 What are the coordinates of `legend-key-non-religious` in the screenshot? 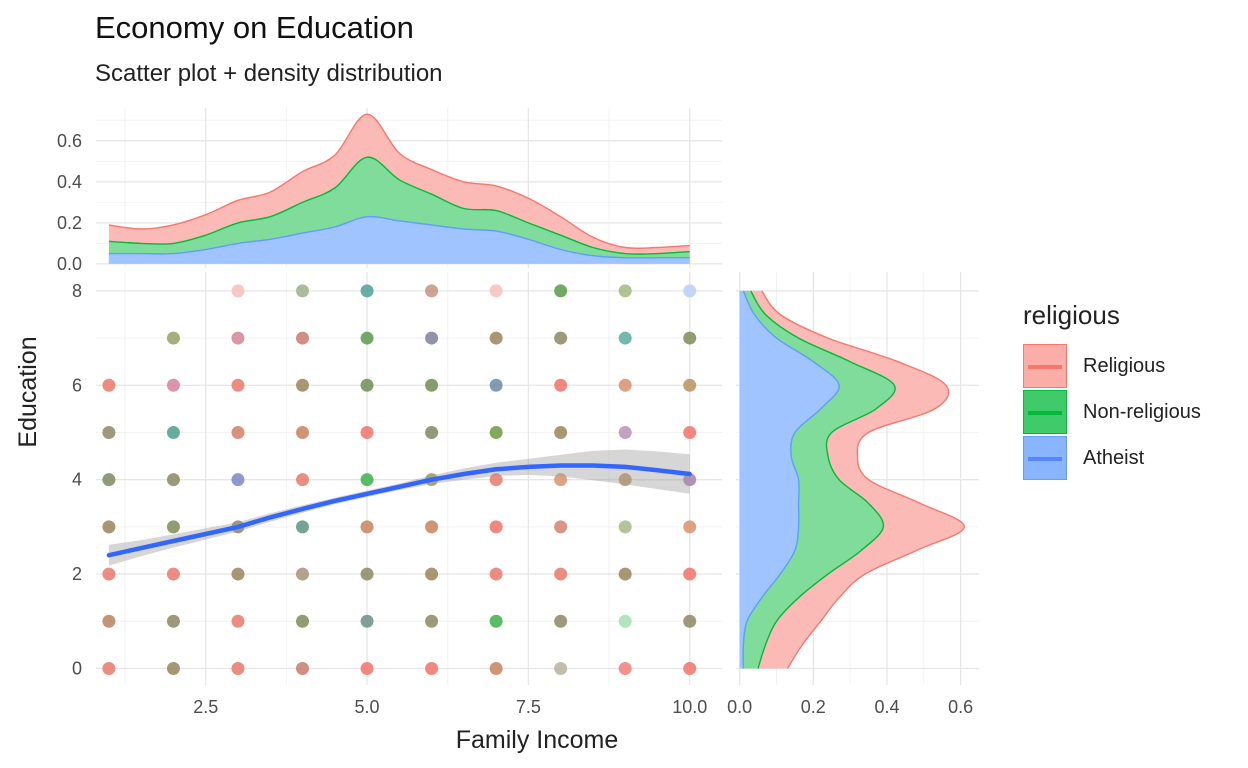 It's located at (1045, 412).